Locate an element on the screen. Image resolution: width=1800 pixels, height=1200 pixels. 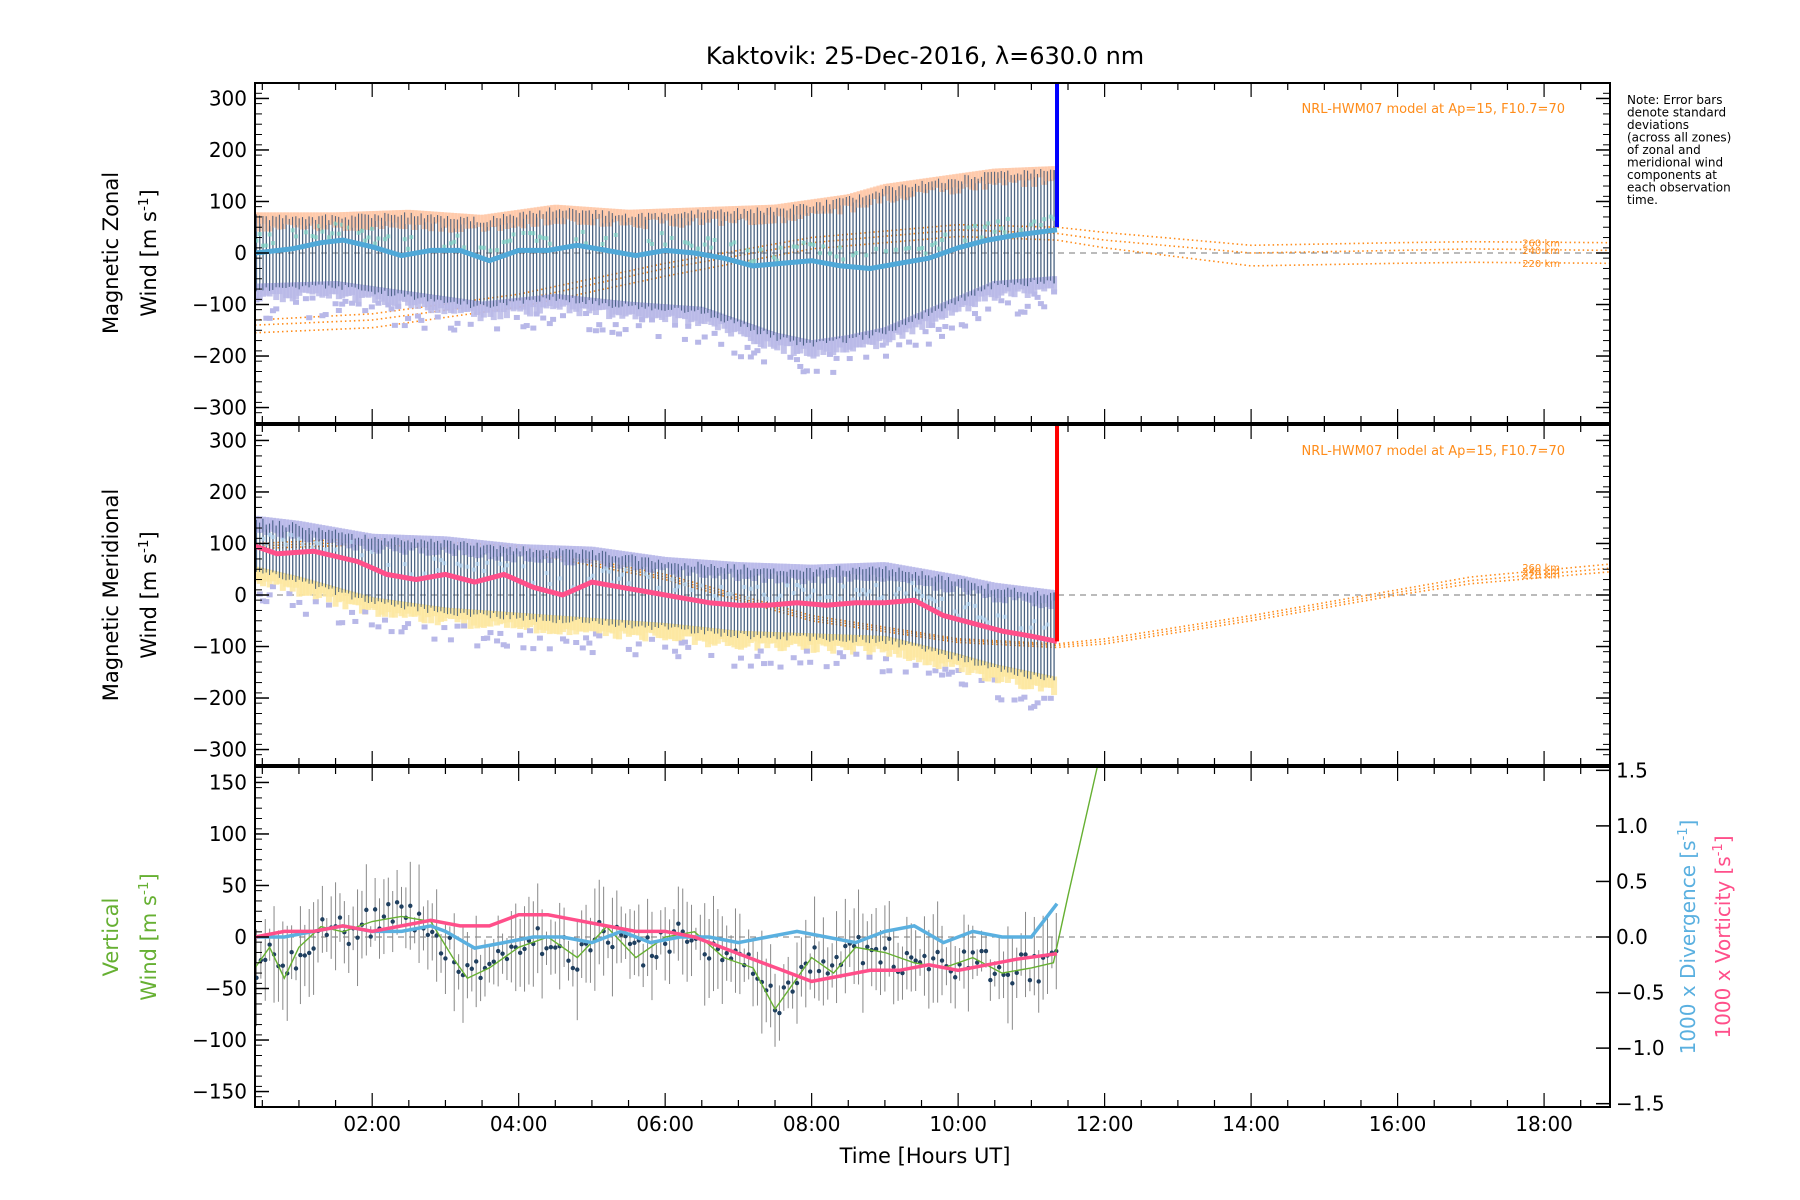
right-y-tick-label: −1.0 is located at coordinates (1640, 1048).